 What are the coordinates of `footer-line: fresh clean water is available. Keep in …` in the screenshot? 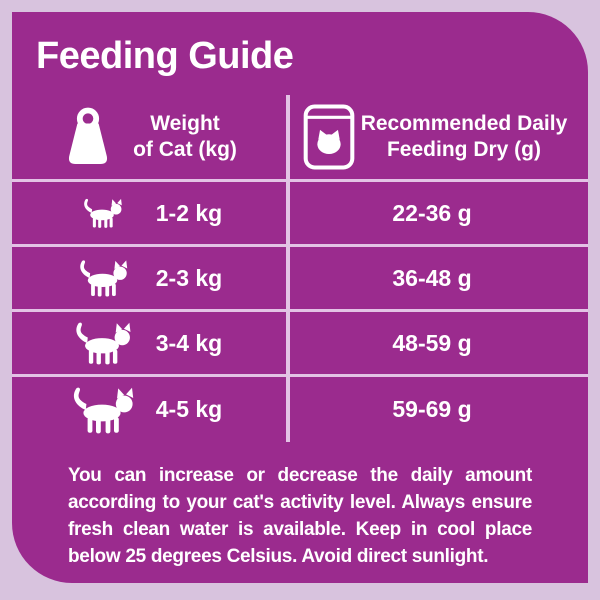 It's located at (300, 529).